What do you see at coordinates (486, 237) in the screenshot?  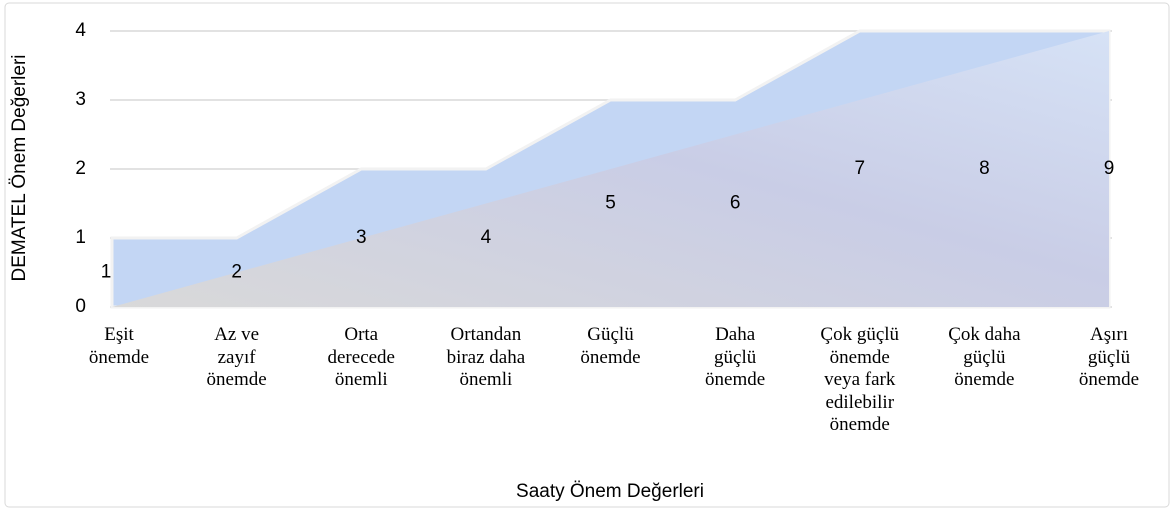 I see `data-label: 4` at bounding box center [486, 237].